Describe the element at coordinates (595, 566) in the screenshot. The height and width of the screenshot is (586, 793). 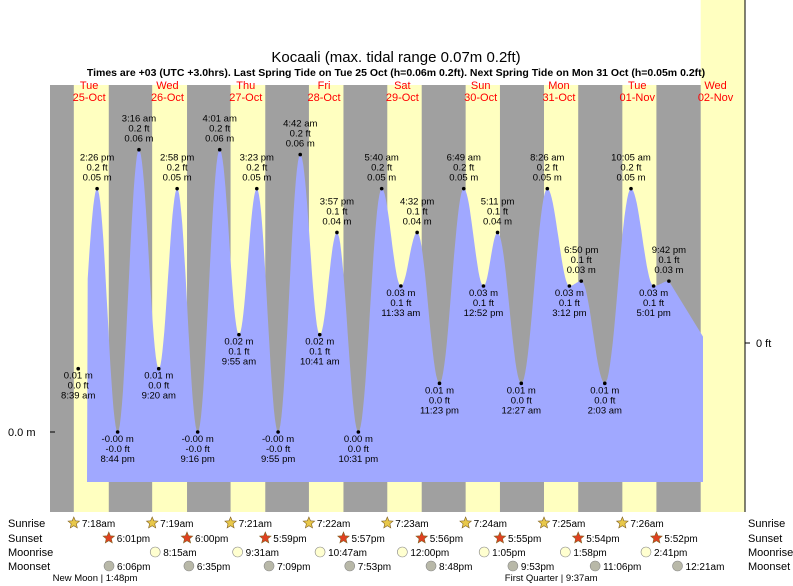
I see `moonset-moon-icon` at that location.